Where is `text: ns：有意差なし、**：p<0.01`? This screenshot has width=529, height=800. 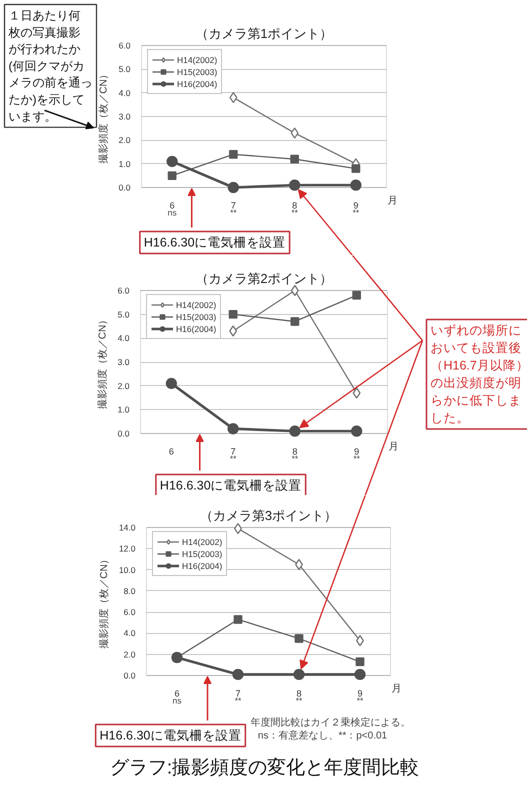 text: ns：有意差なし、**：p<0.01 is located at coordinates (323, 736).